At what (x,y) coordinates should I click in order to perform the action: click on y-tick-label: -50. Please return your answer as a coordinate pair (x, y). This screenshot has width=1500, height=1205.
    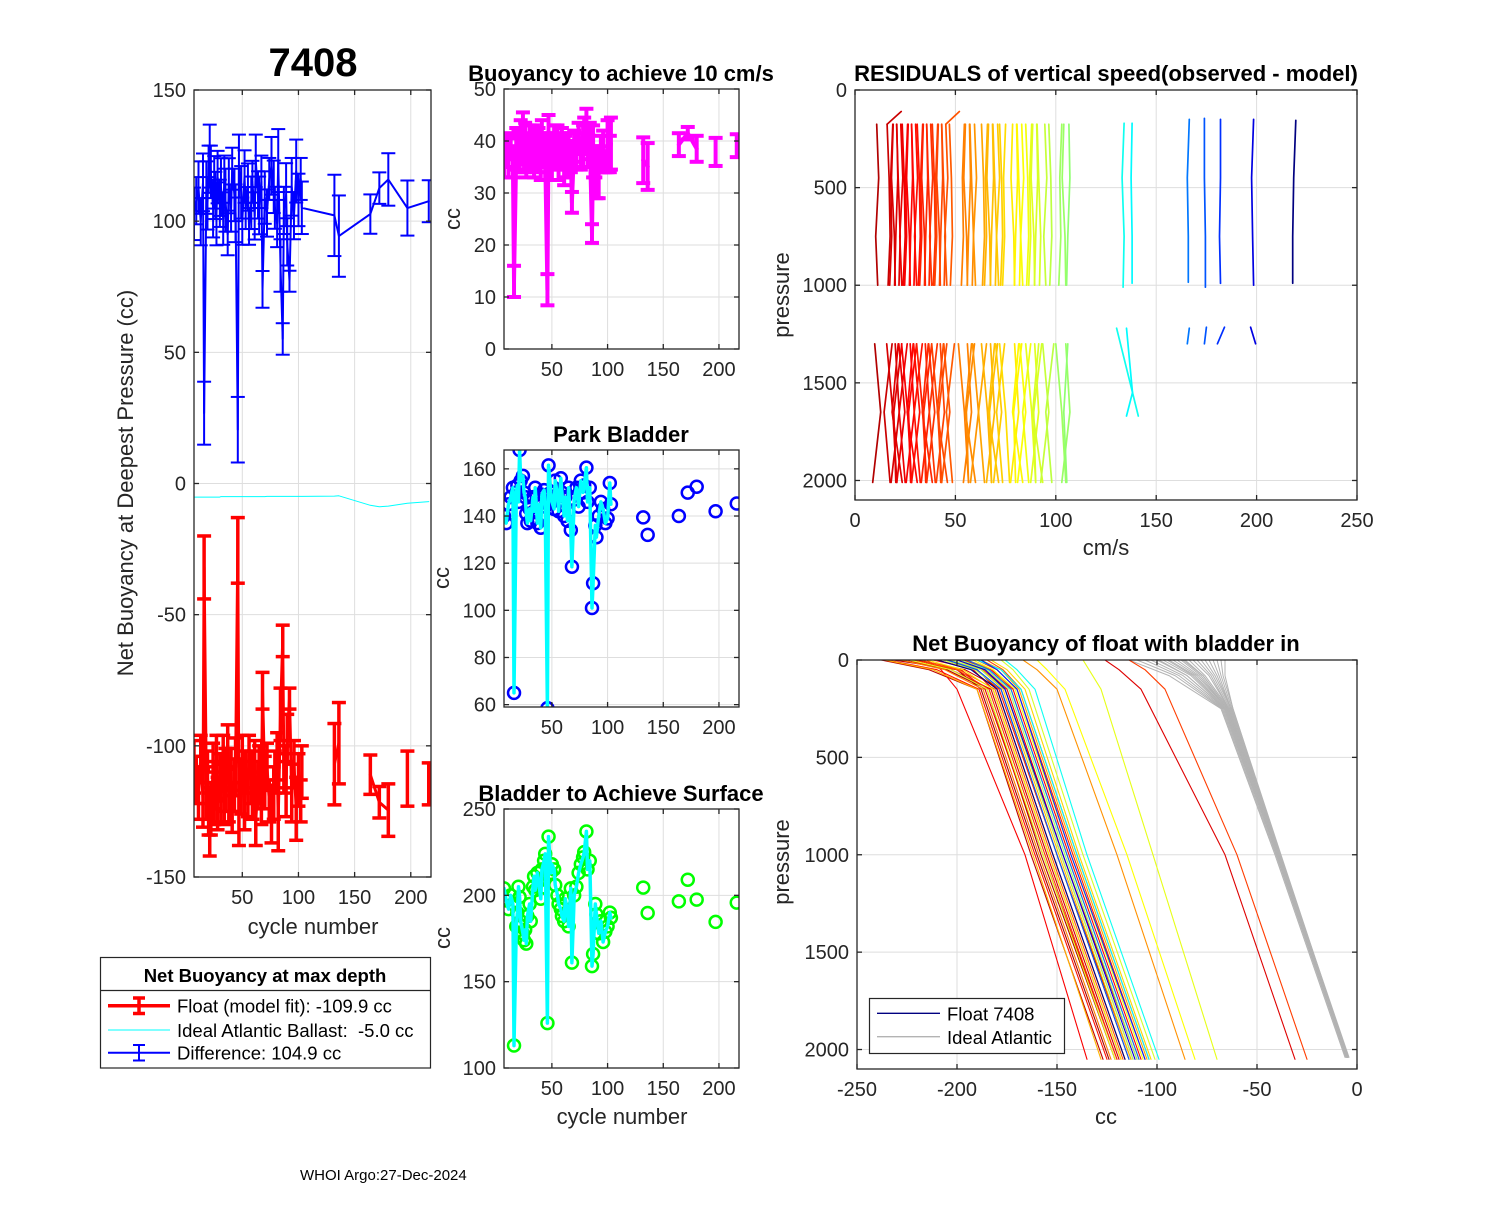
    Looking at the image, I should click on (171, 616).